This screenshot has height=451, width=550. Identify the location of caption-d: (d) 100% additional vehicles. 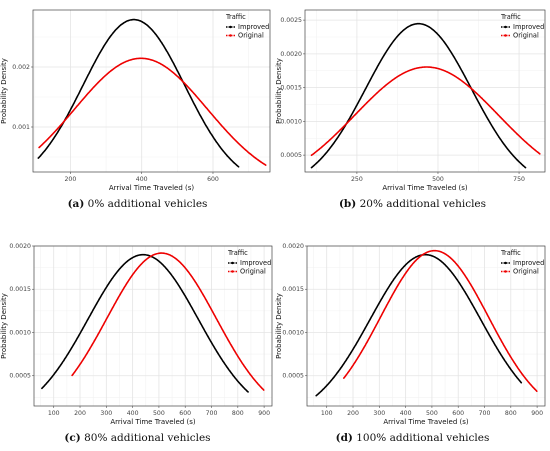
(412, 438).